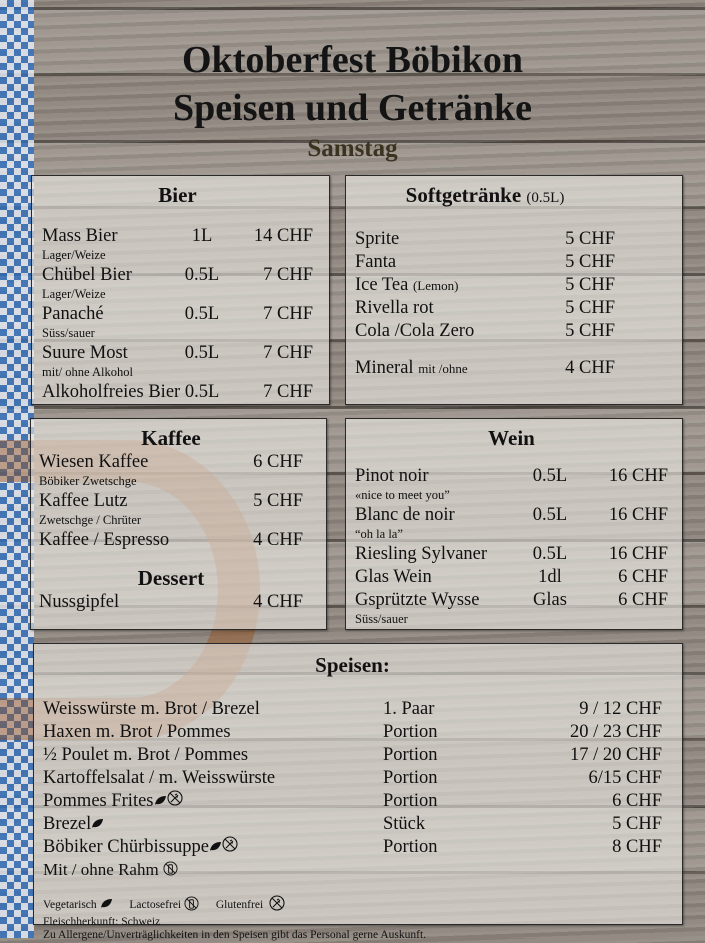  What do you see at coordinates (384, 368) in the screenshot?
I see `text: Mineral` at bounding box center [384, 368].